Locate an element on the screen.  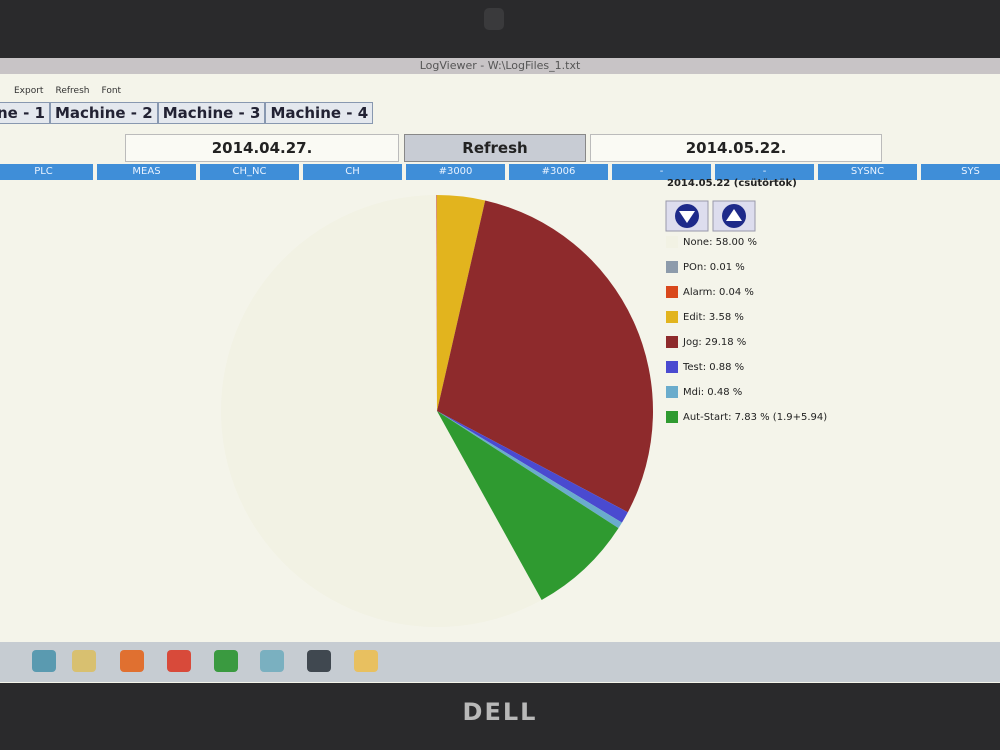
menu-item: Font is located at coordinates (111, 91).